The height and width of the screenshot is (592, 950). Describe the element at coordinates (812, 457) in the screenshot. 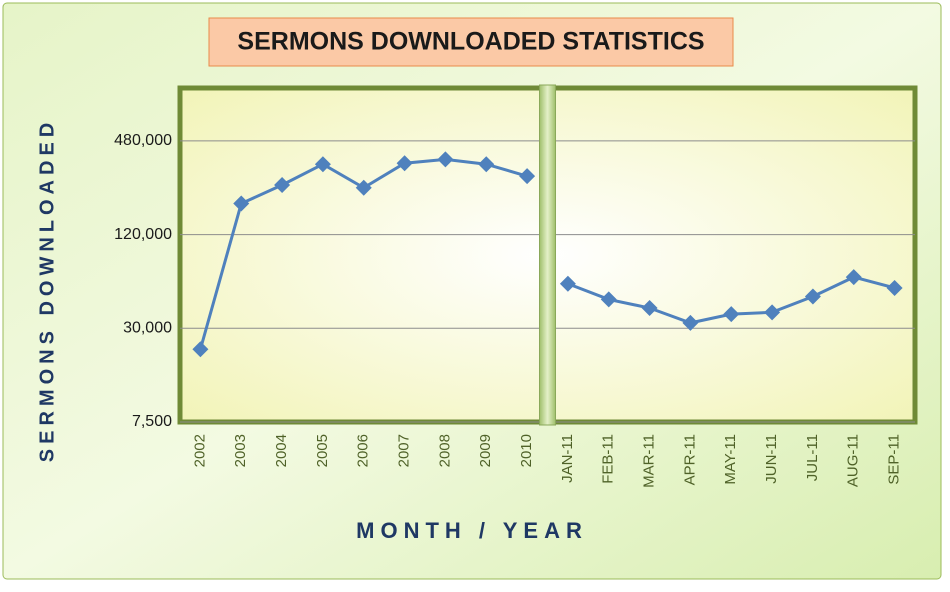

I see `x-tick-label: JUL-11` at that location.